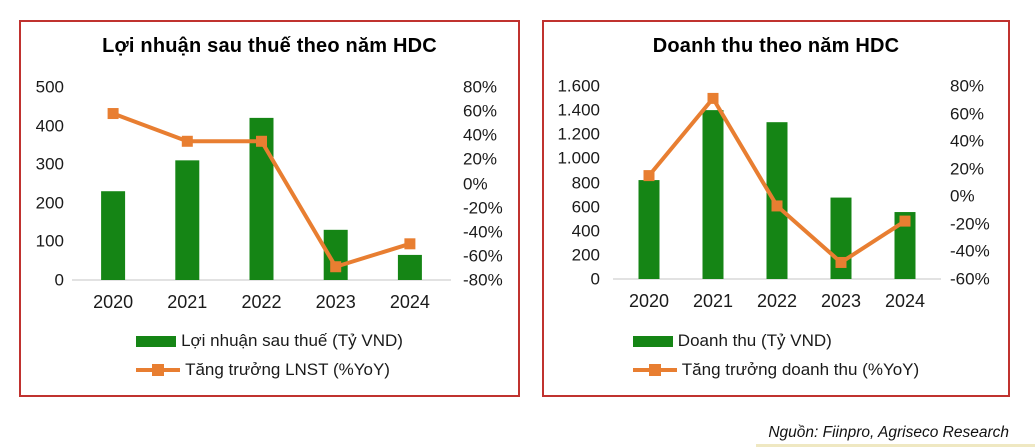  I want to click on y-axis-left-tick-label: 600, so click(585, 207).